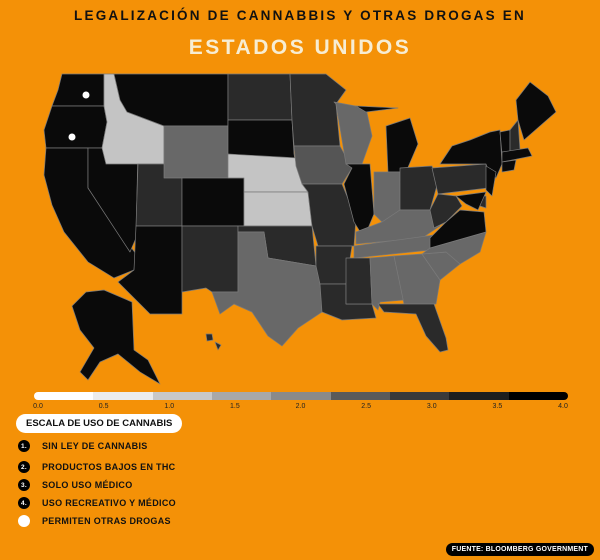 The height and width of the screenshot is (560, 600). Describe the element at coordinates (24, 467) in the screenshot. I see `legend-num-2: 2.` at that location.